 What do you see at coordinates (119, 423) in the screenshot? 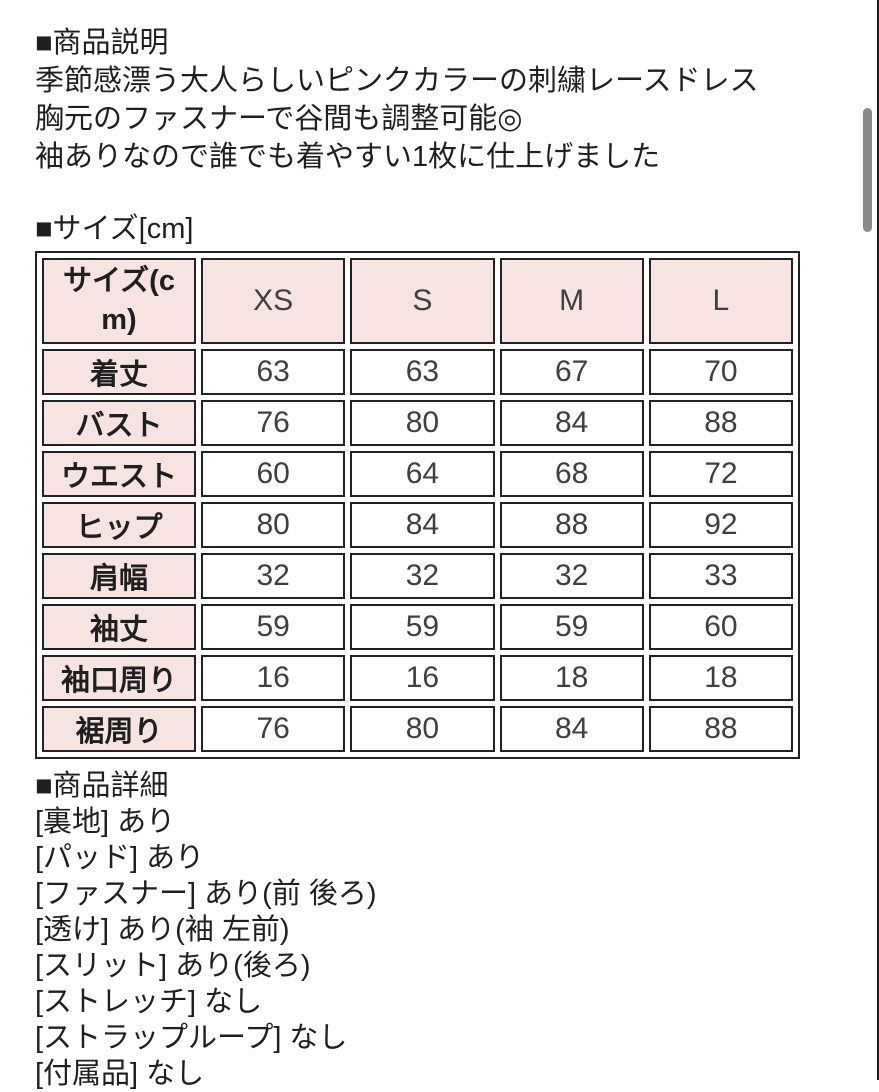
I see `row-label: バスト` at bounding box center [119, 423].